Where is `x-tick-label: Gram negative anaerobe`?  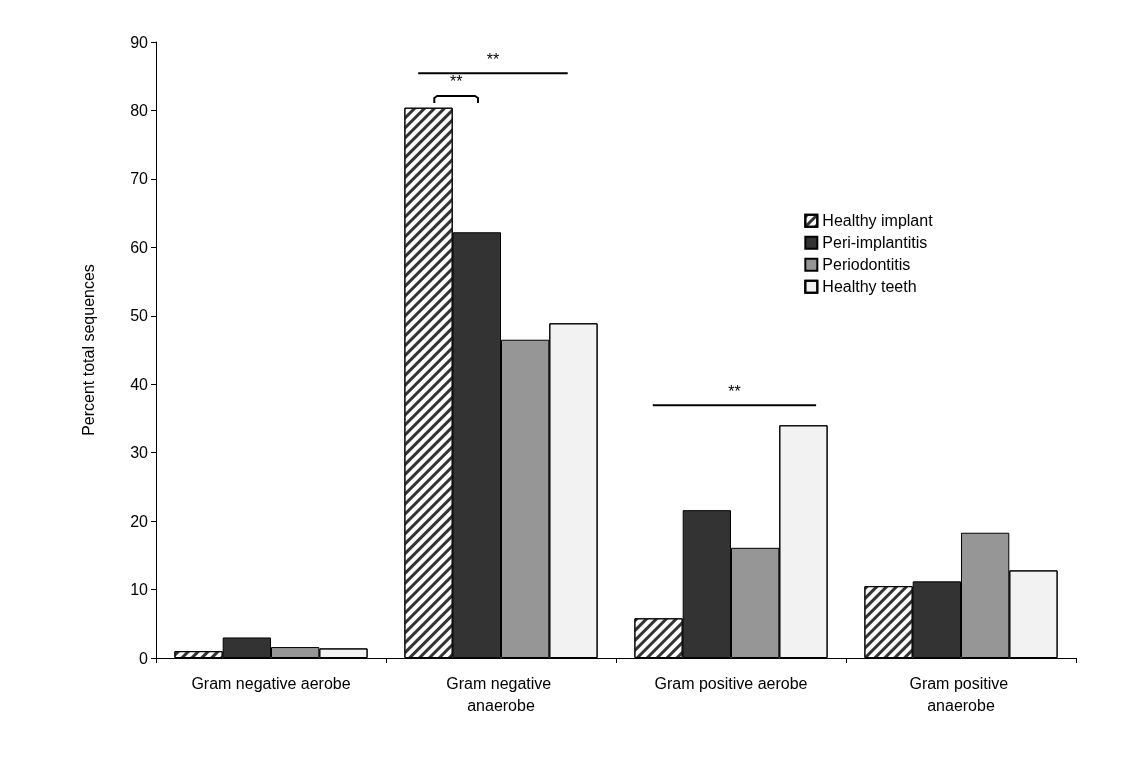
x-tick-label: Gram negative anaerobe is located at coordinates (501, 694).